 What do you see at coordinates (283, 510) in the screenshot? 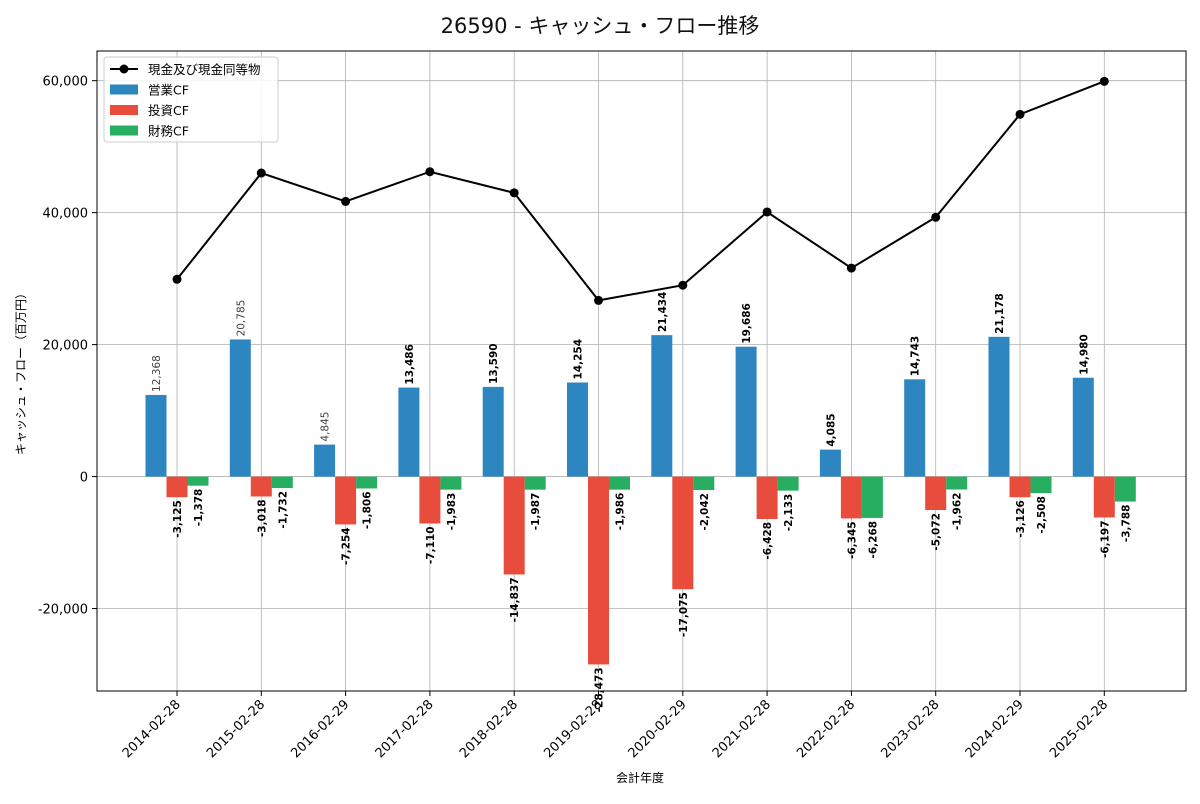
I see `bar-value-label: -1,732` at bounding box center [283, 510].